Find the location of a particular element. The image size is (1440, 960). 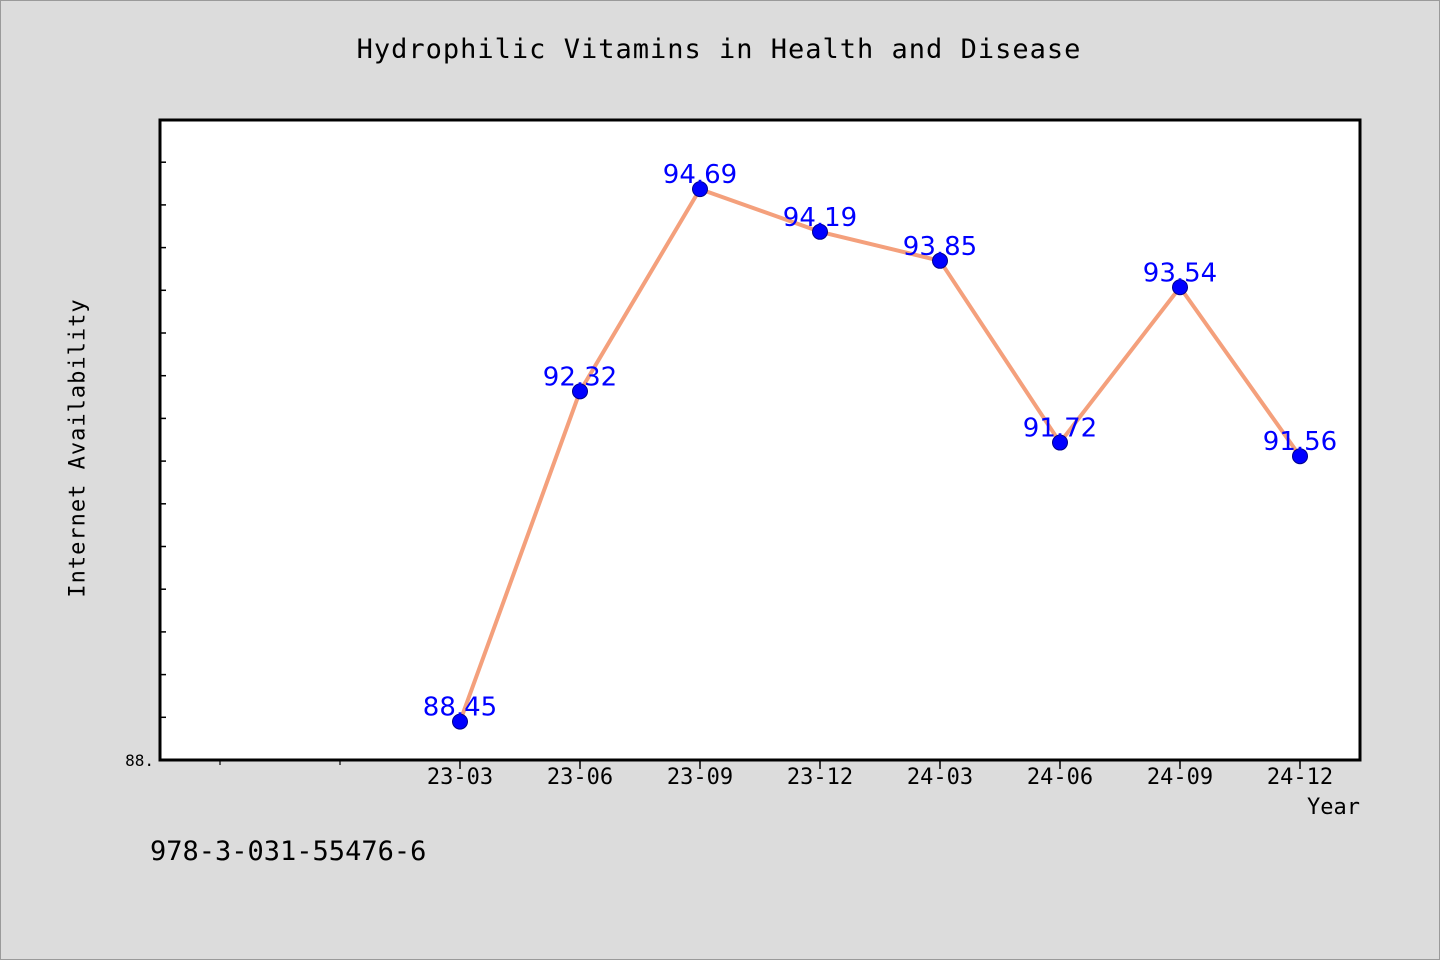

x-tick-label: 23-06 is located at coordinates (580, 777).